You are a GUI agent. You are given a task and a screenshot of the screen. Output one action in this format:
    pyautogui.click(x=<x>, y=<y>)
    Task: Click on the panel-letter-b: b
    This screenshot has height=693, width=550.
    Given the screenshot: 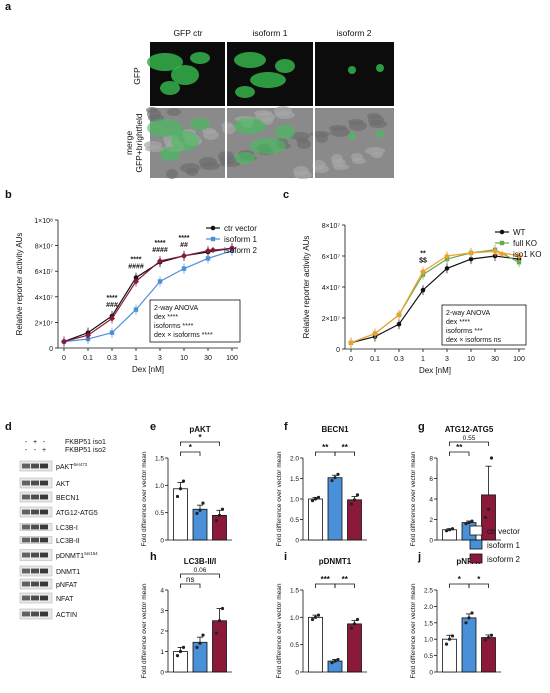 What is the action you would take?
    pyautogui.click(x=8, y=195)
    